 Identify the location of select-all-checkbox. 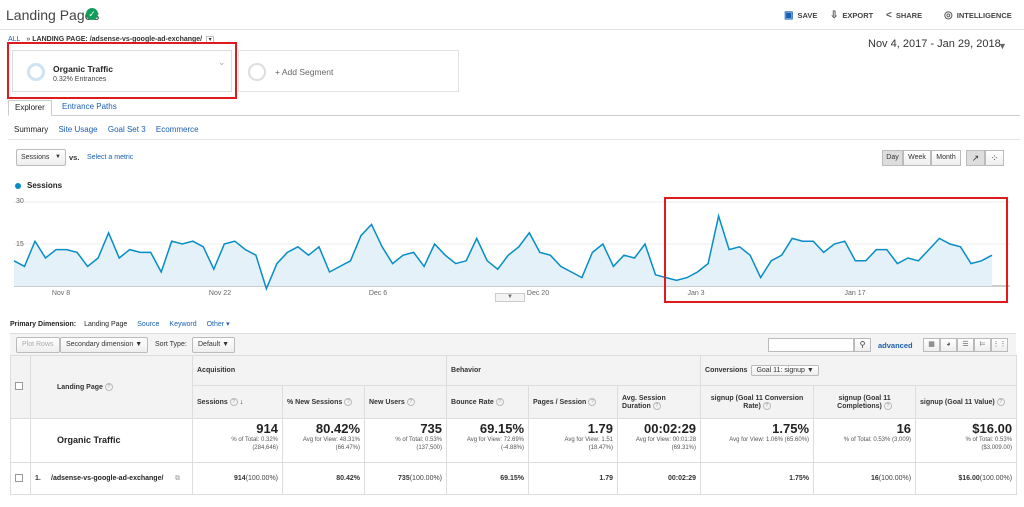
(19, 386).